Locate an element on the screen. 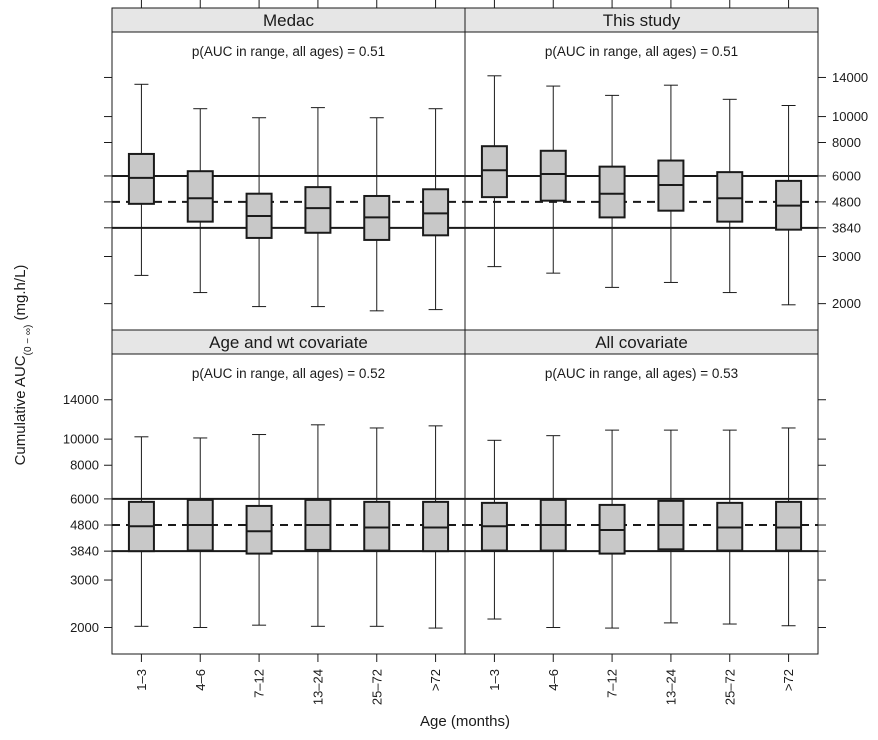 Image resolution: width=878 pixels, height=740 pixels. panel-annotation: p(AUC in range, all ages) = 0.53 is located at coordinates (641, 373).